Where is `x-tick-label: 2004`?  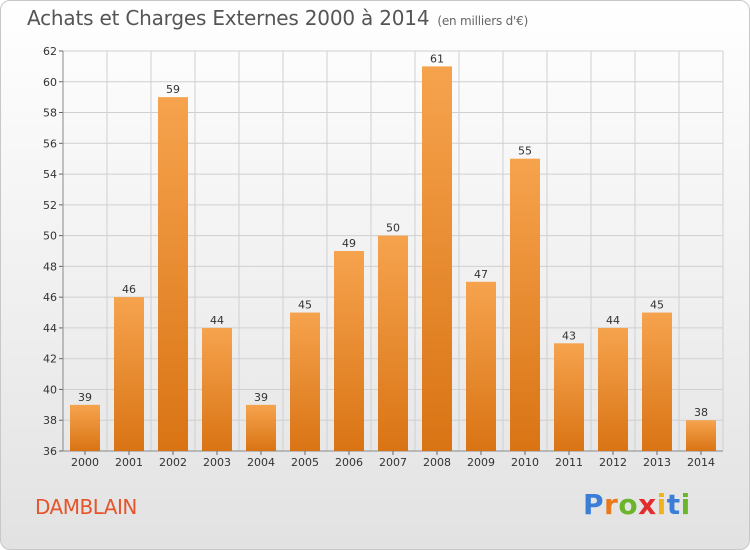 x-tick-label: 2004 is located at coordinates (261, 462).